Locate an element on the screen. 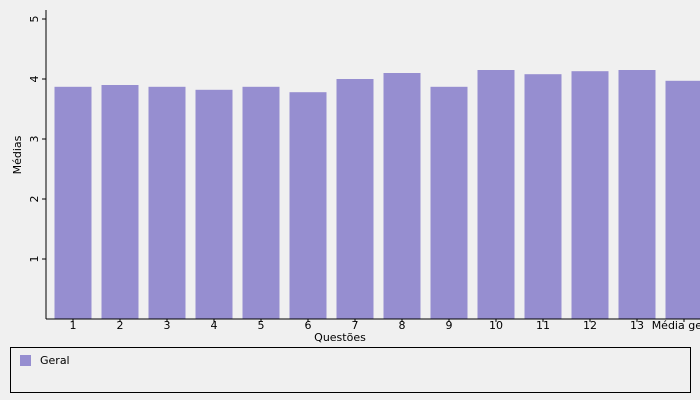  legend-box is located at coordinates (350, 370).